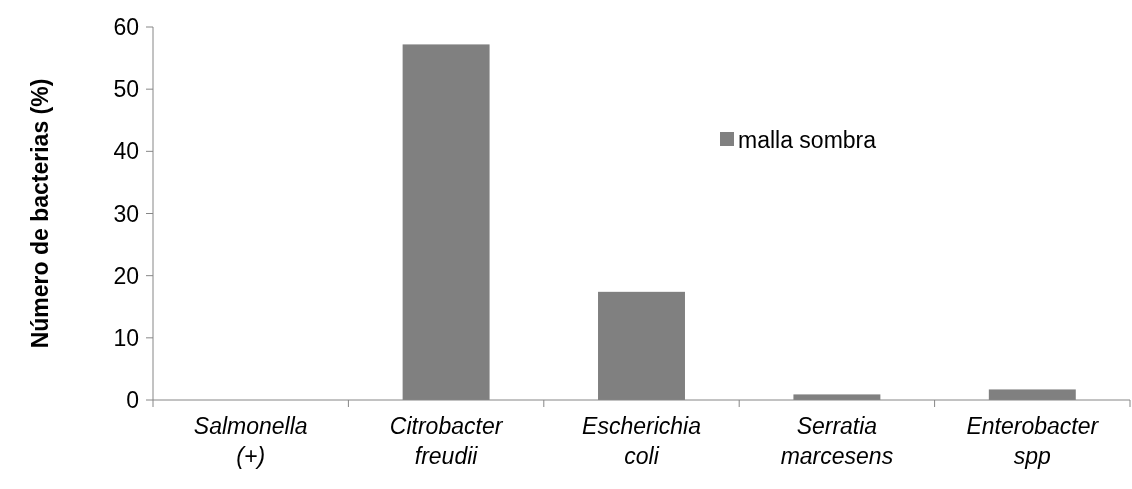 This screenshot has height=489, width=1132. Describe the element at coordinates (126, 213) in the screenshot. I see `y-tick-label: 30` at that location.